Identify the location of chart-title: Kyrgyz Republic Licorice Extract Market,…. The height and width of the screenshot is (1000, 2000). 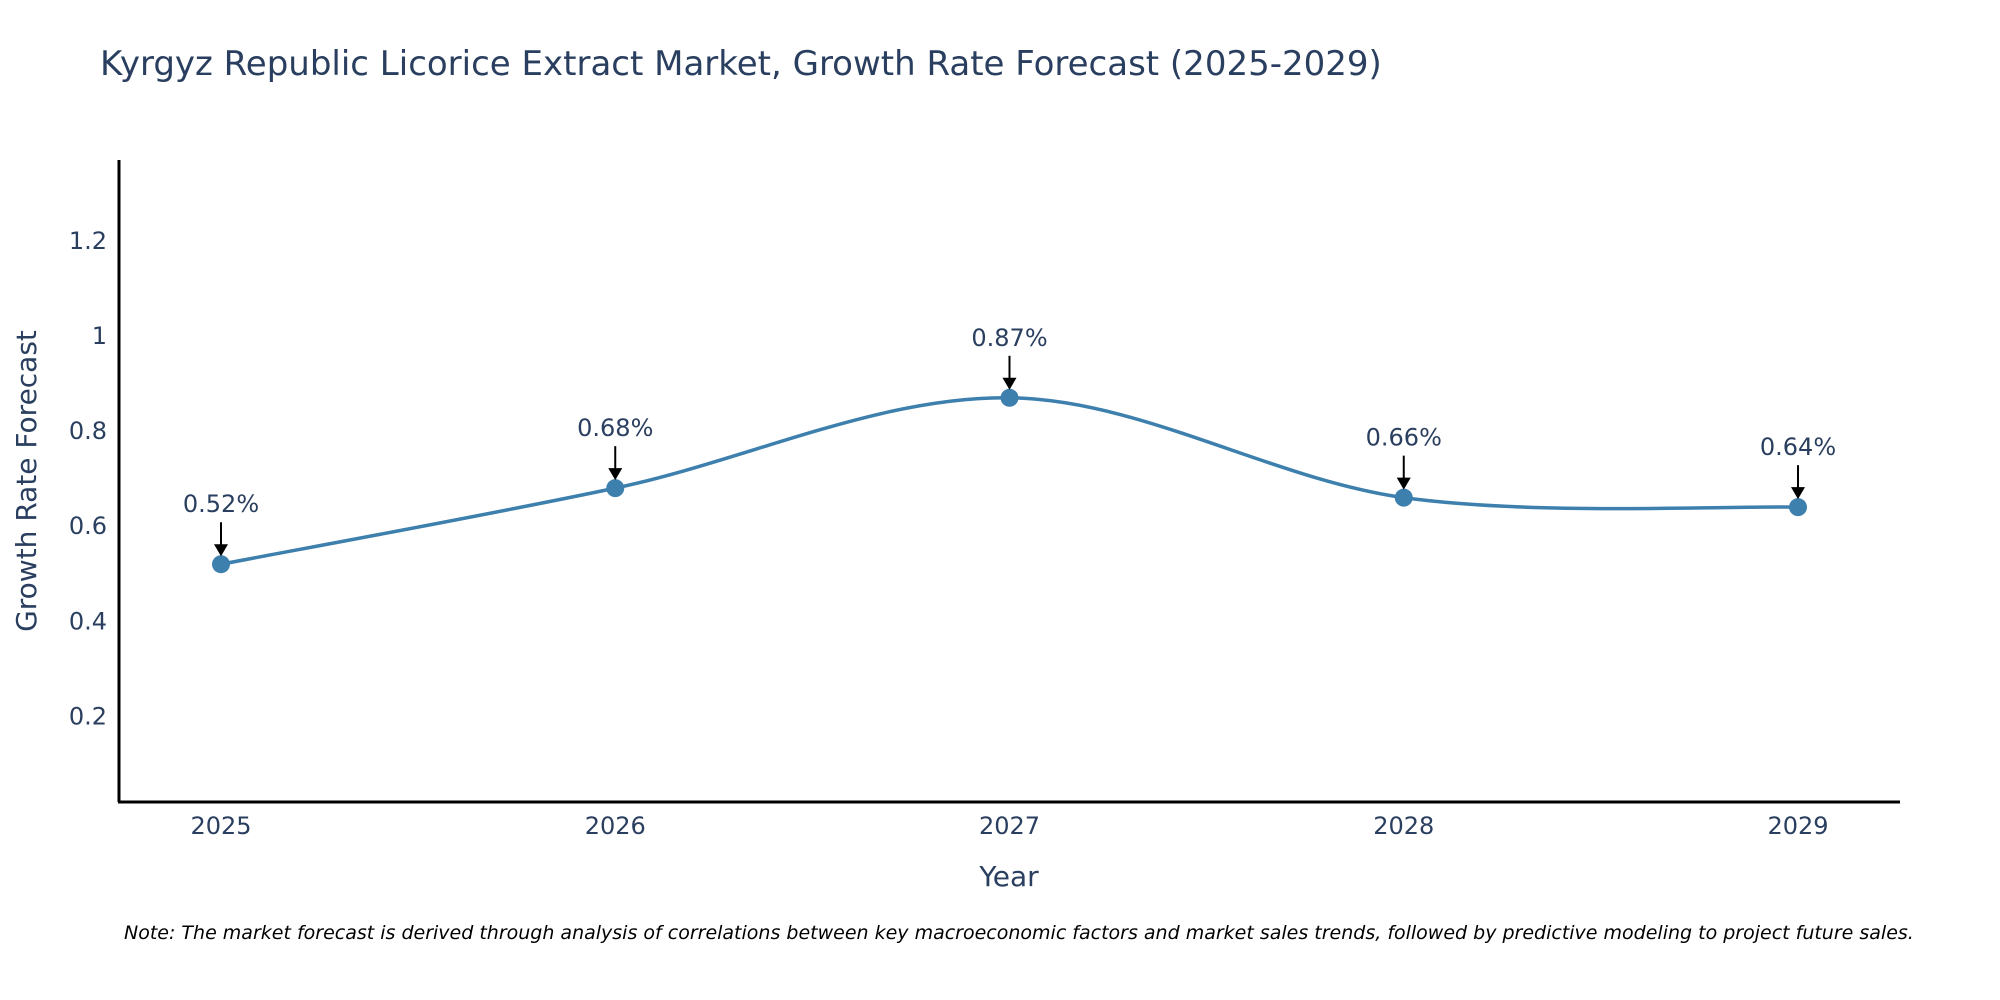
(741, 64).